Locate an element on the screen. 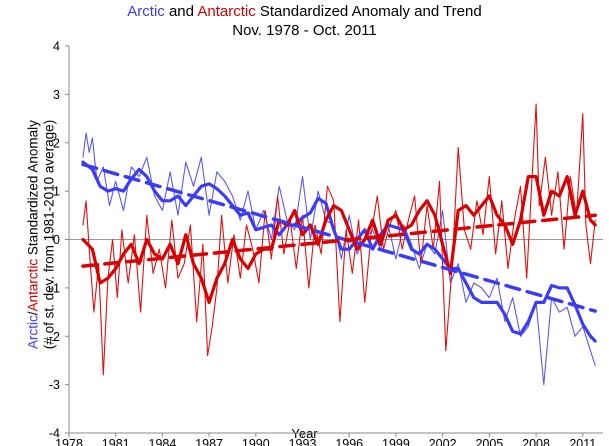 Image resolution: width=609 pixels, height=446 pixels. y-tick-label: -4 is located at coordinates (54, 434).